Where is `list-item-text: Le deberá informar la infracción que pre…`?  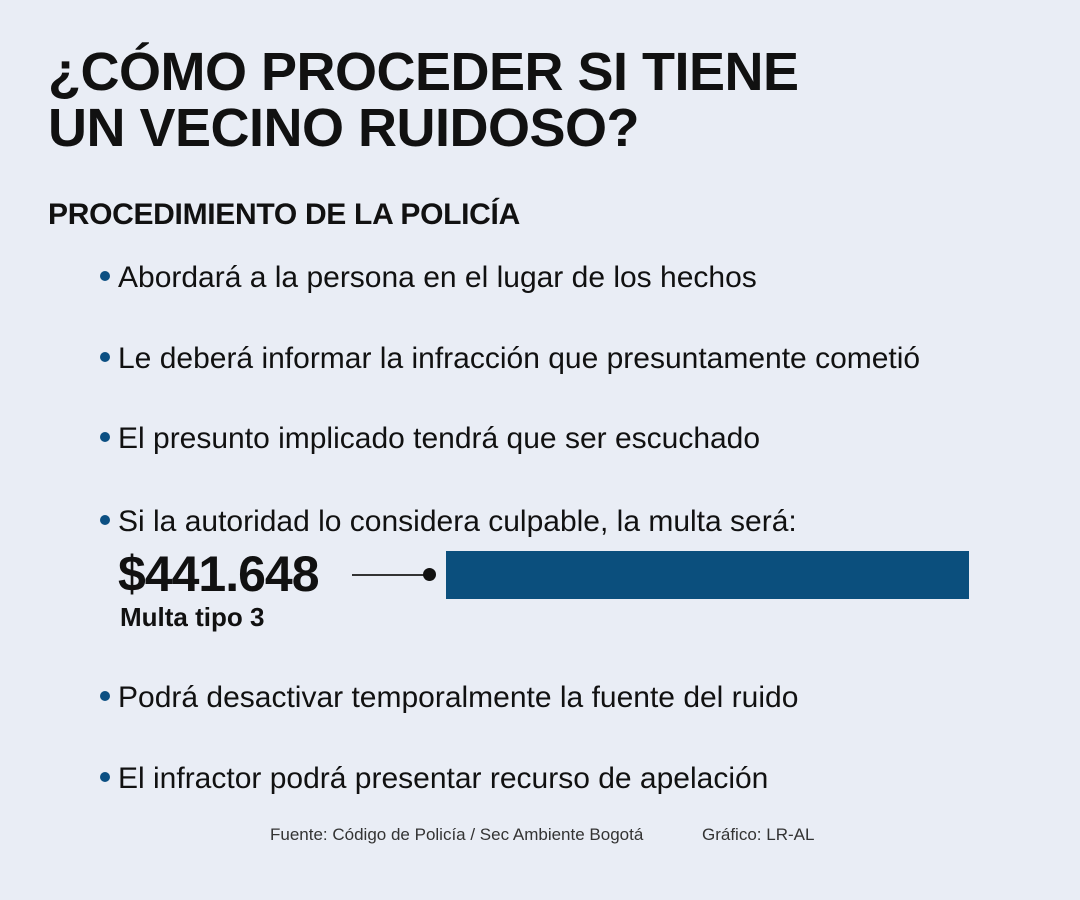
list-item-text: Le deberá informar la infracción que pre… is located at coordinates (519, 358).